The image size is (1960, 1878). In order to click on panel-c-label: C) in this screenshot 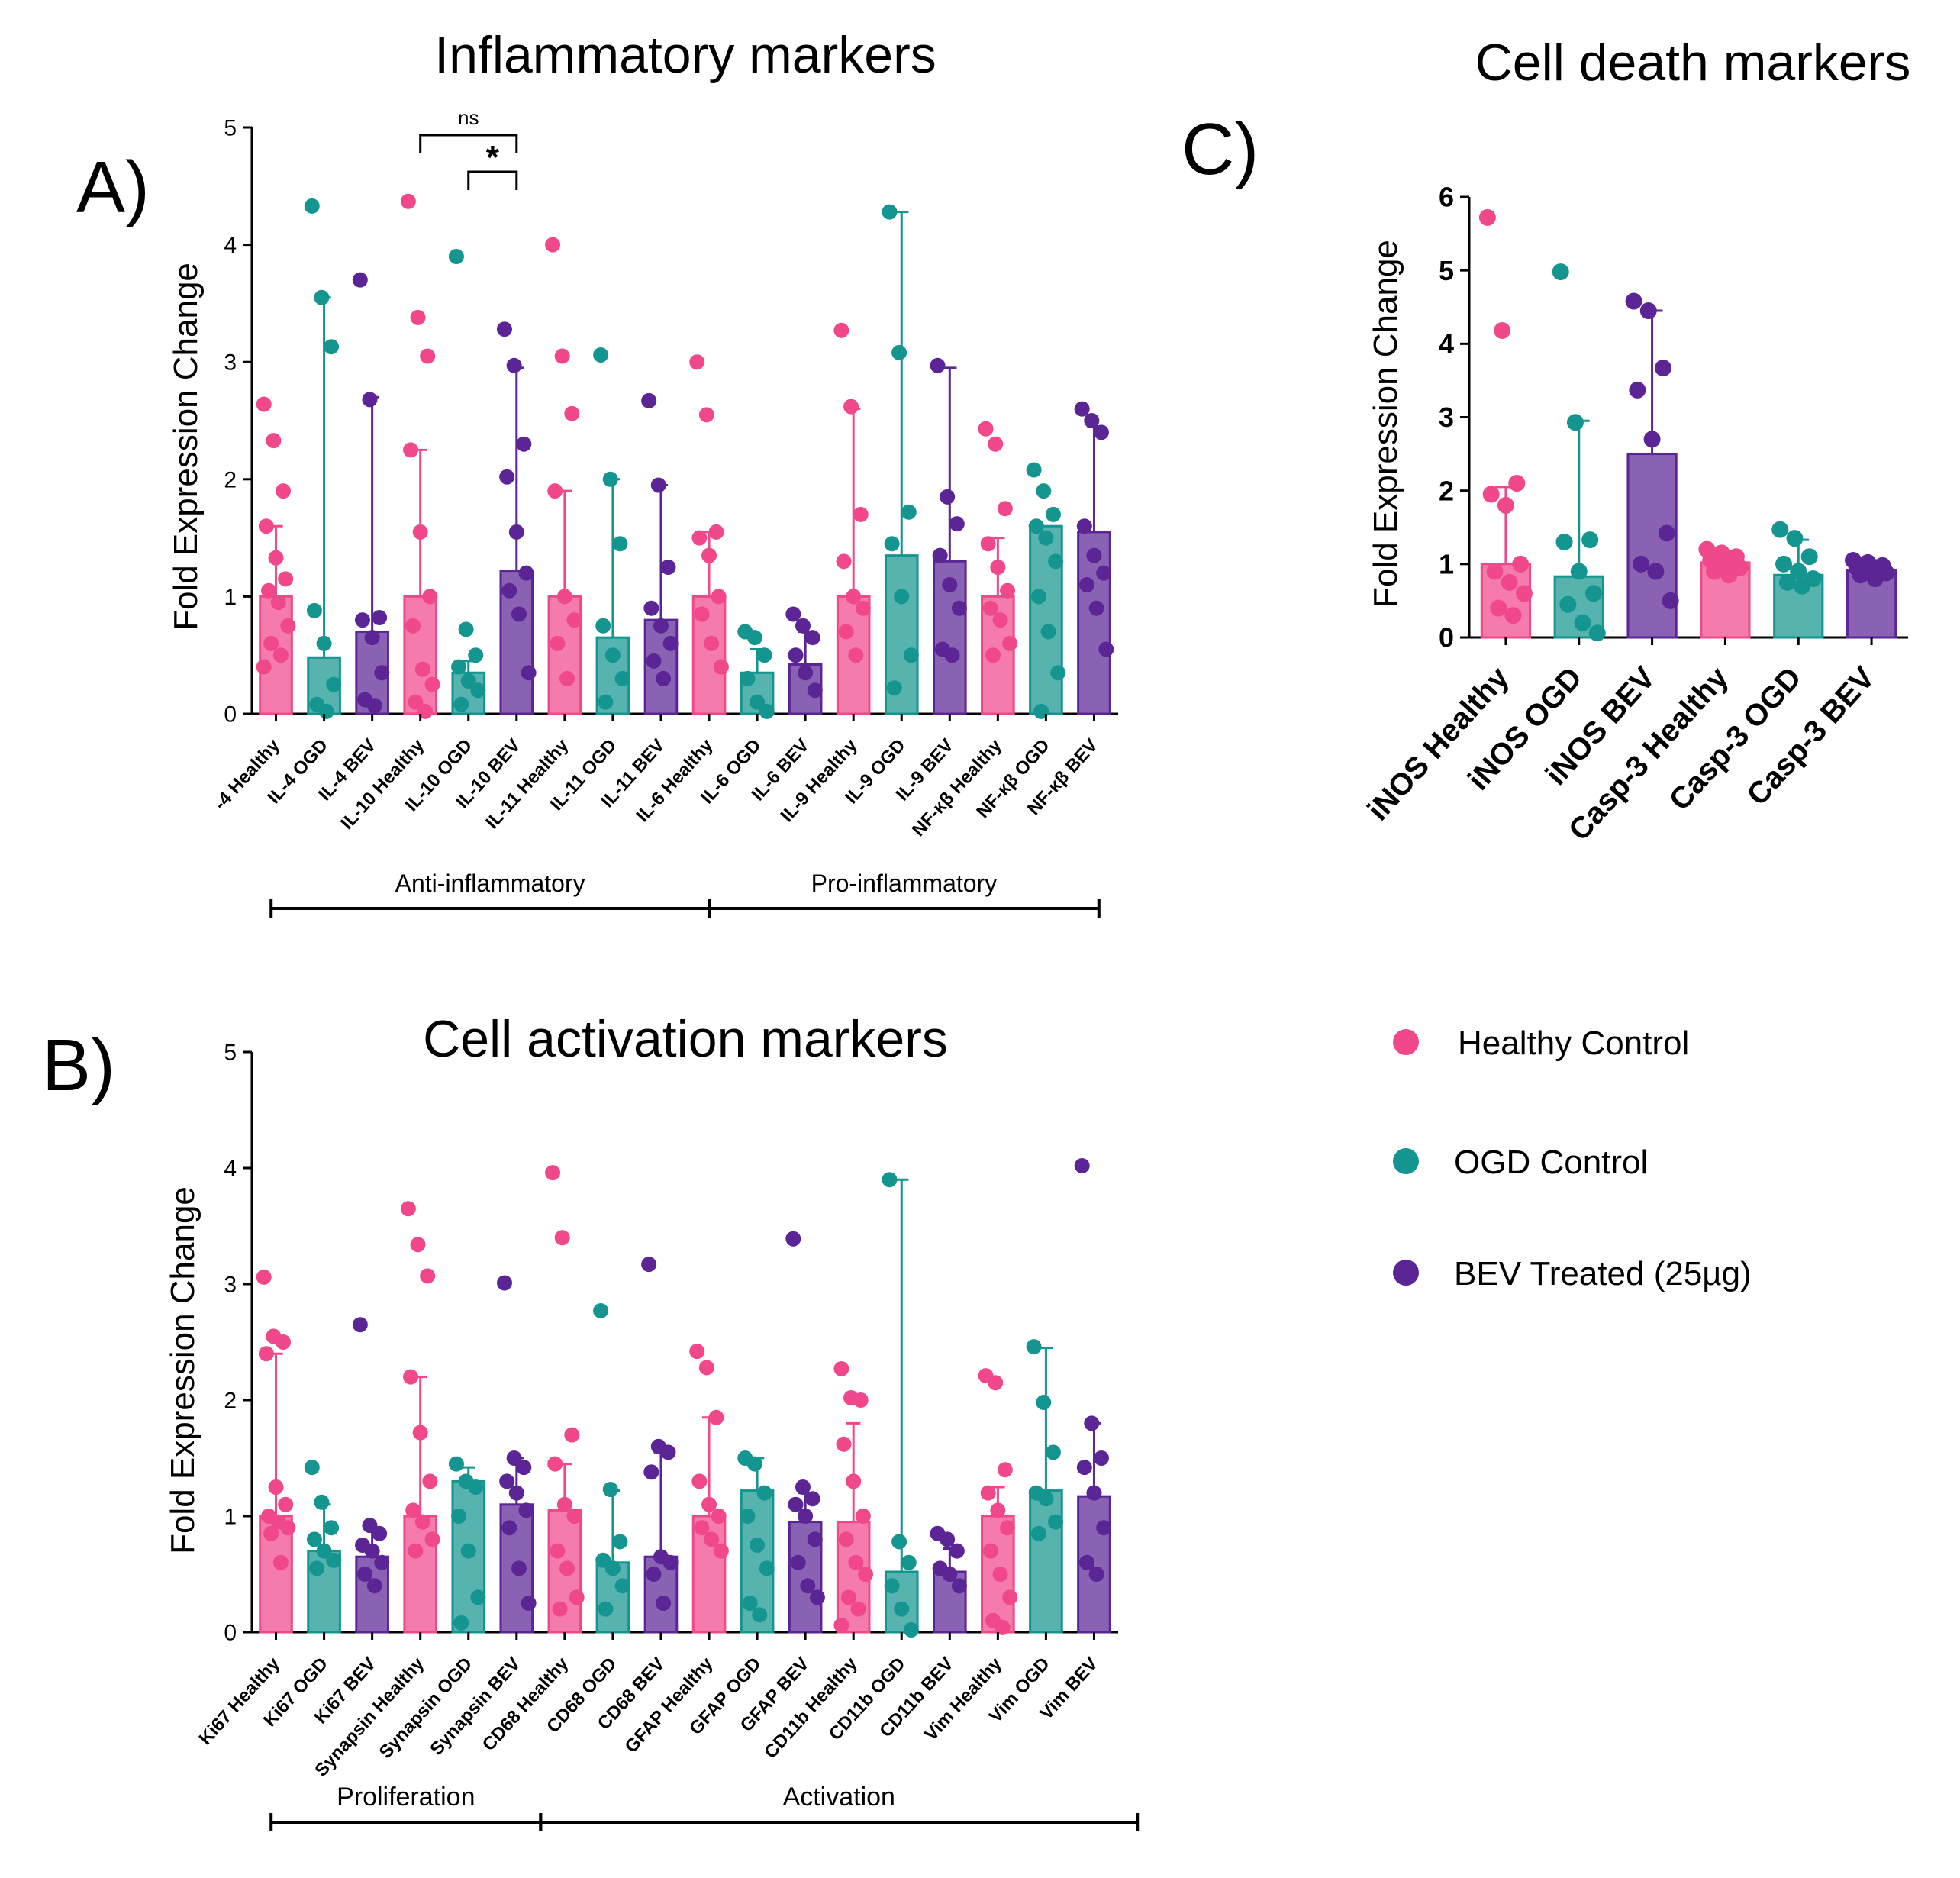, I will do `click(1220, 149)`.